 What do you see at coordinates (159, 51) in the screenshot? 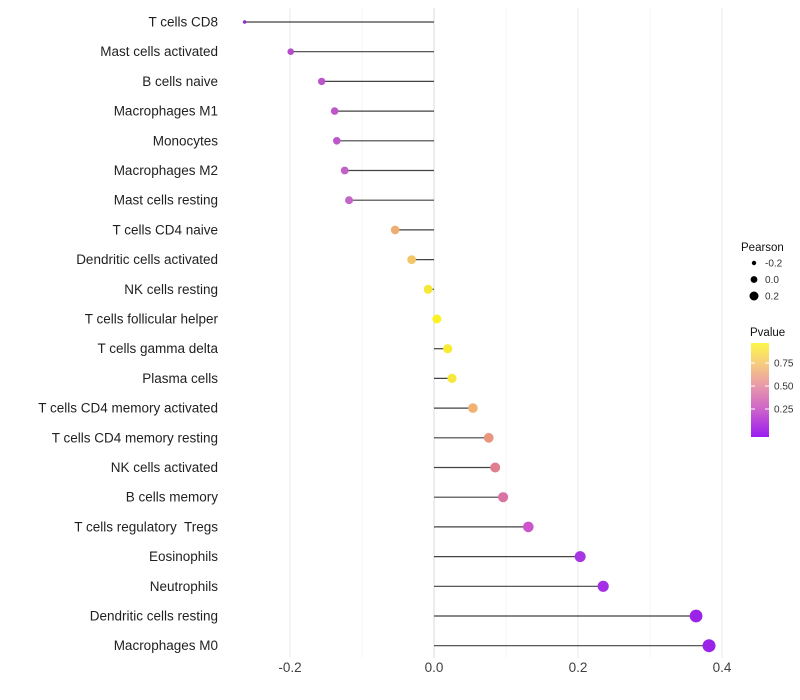
I see `y-axis-label: Mast cells activated` at bounding box center [159, 51].